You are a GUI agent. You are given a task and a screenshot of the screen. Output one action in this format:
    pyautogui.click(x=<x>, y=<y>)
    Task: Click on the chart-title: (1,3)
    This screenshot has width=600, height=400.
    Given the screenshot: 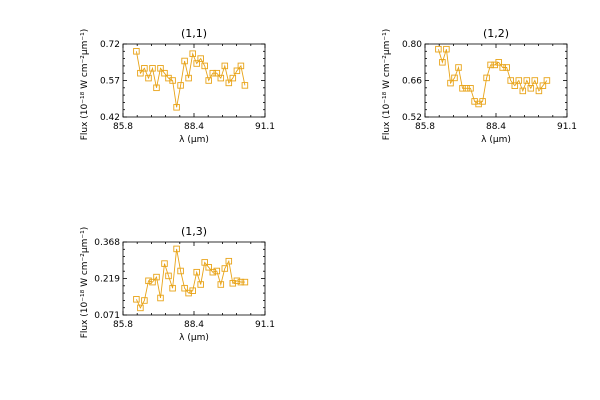 What is the action you would take?
    pyautogui.click(x=194, y=231)
    